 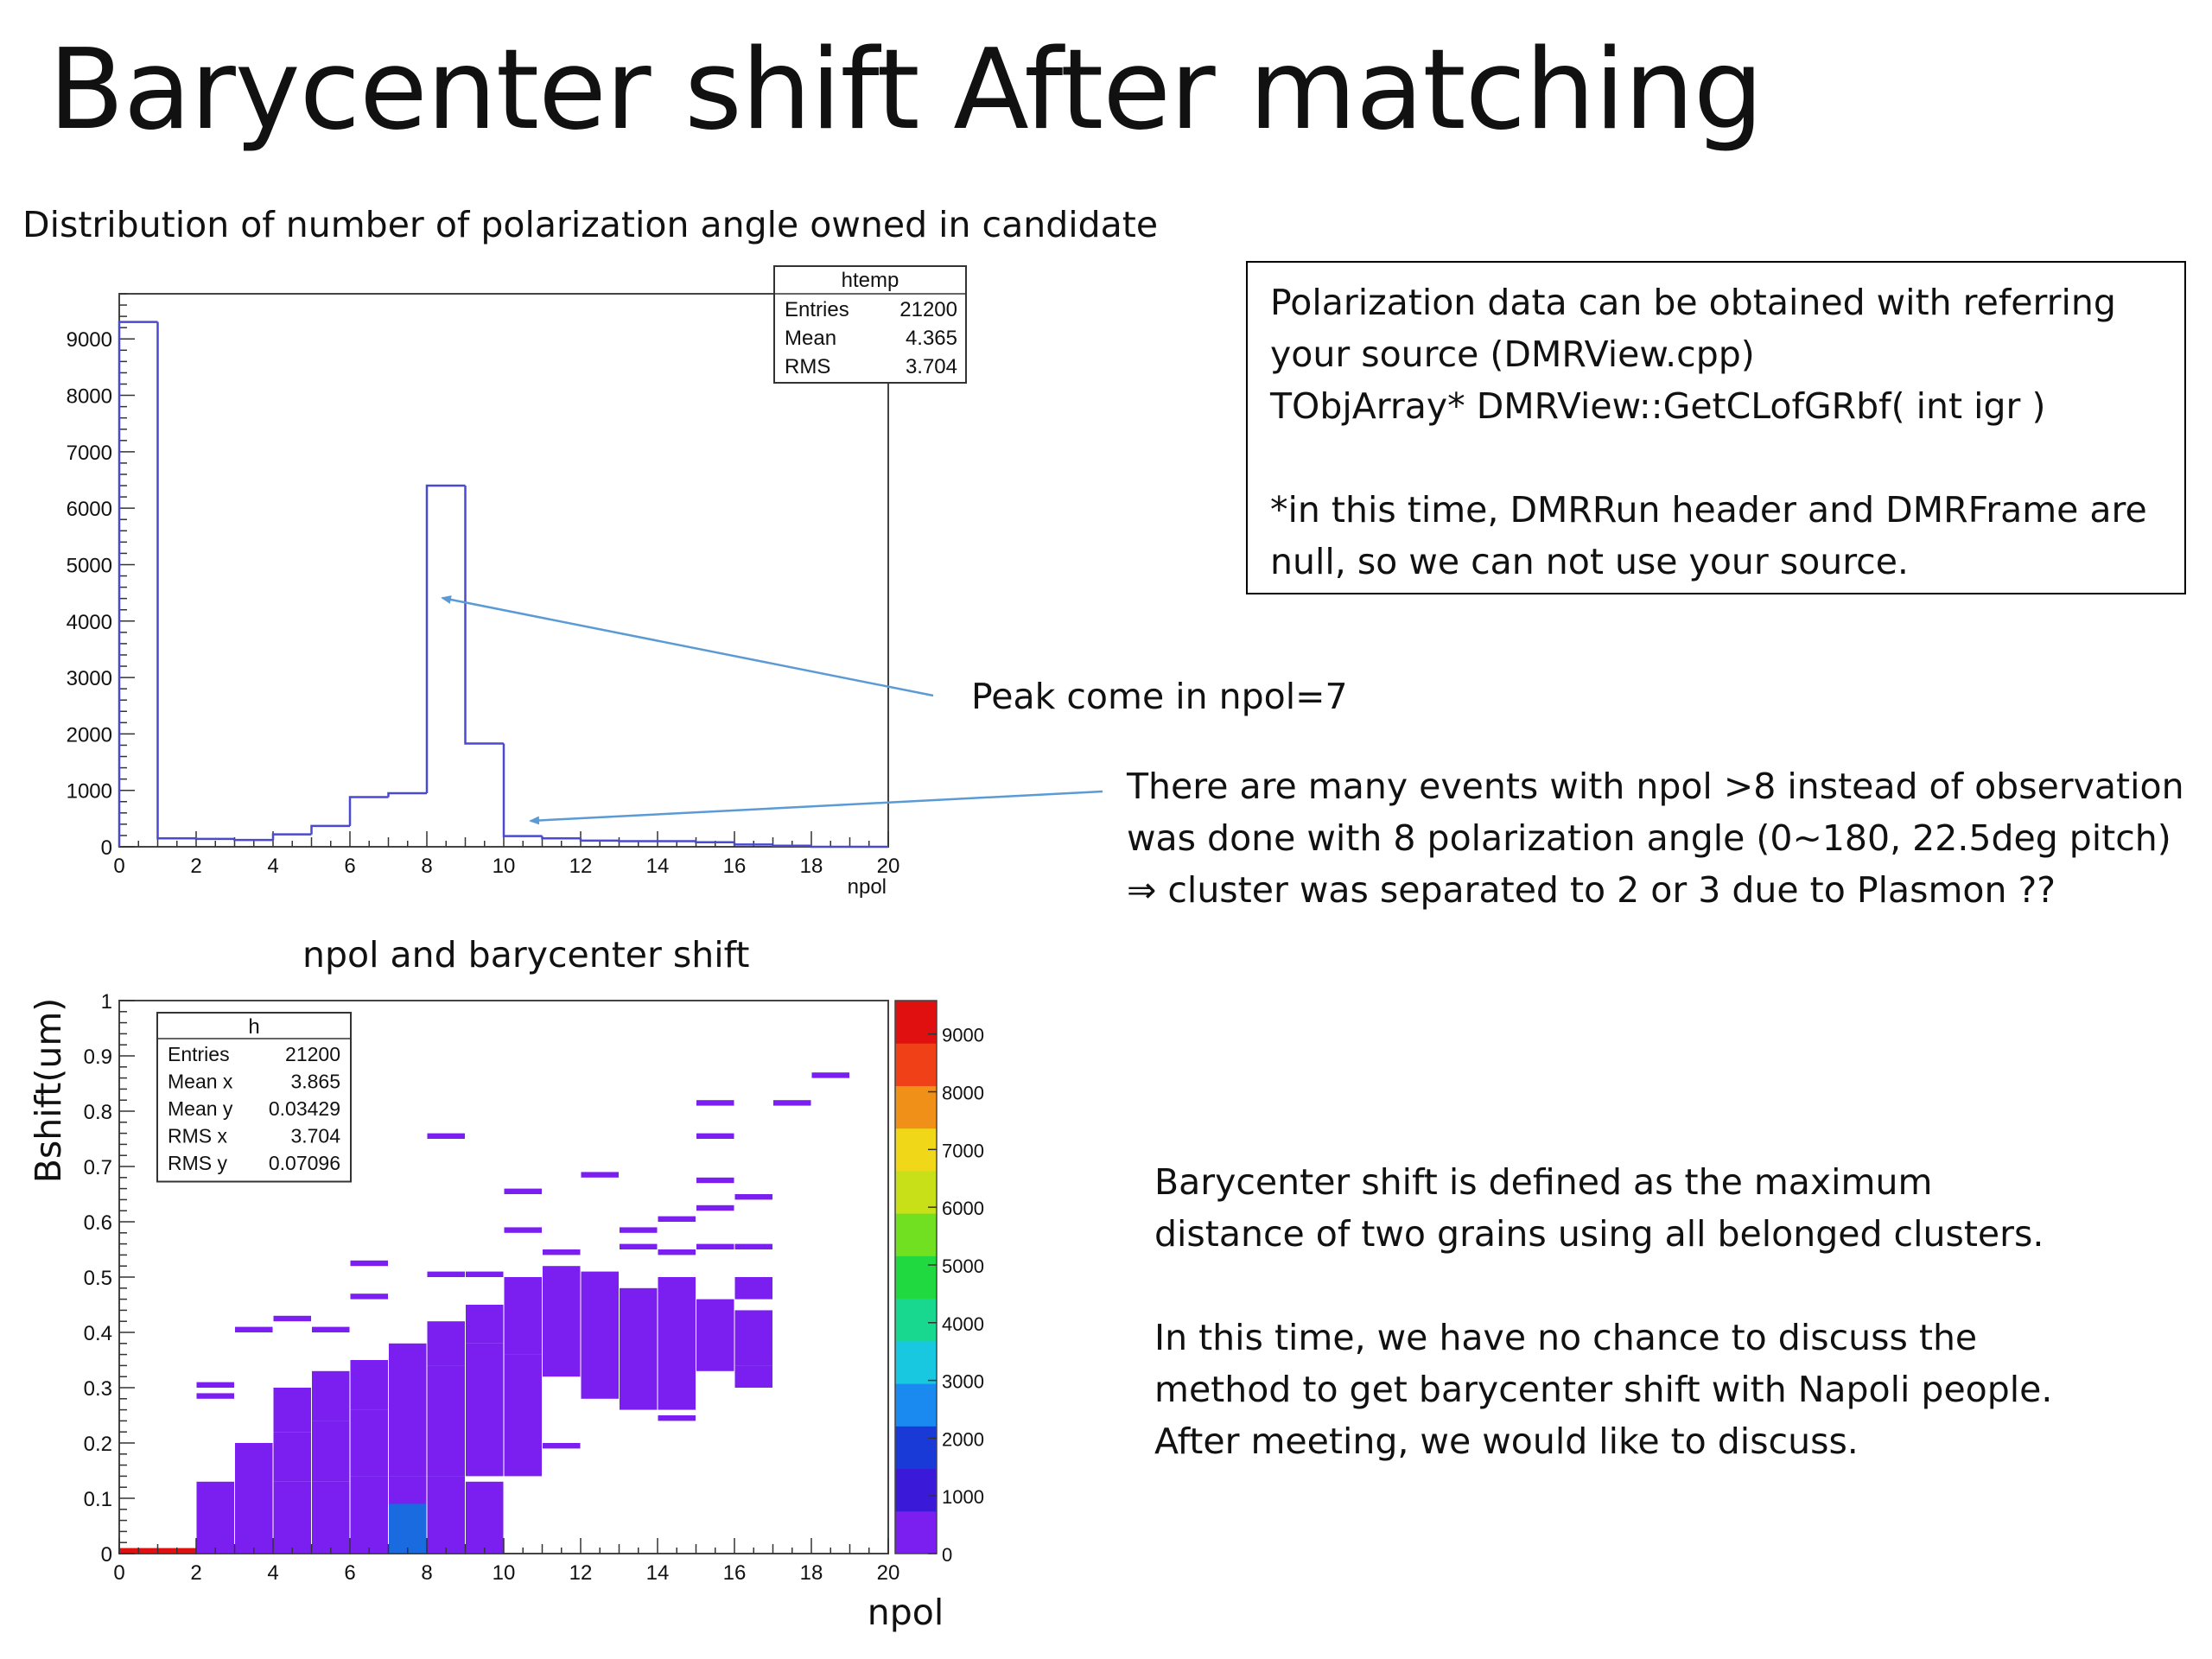 I want to click on hist-stats-box, so click(x=870, y=324).